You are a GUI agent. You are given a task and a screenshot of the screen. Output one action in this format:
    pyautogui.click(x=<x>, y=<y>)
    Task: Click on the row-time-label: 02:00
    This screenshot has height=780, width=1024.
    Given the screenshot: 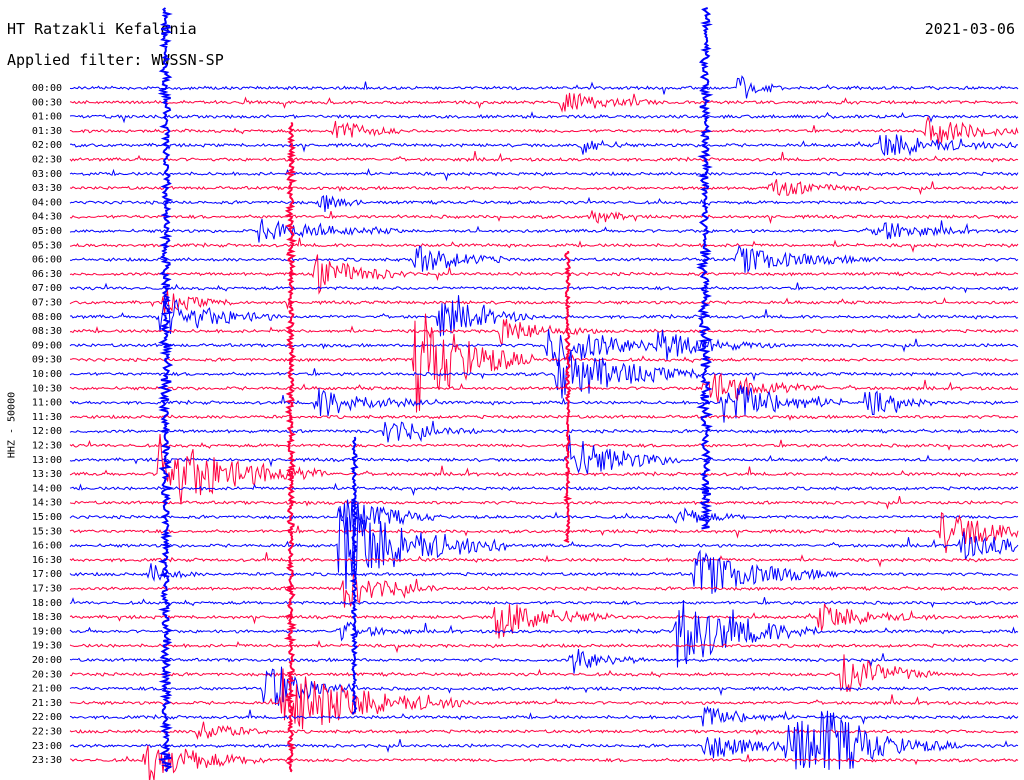 What is the action you would take?
    pyautogui.click(x=47, y=145)
    